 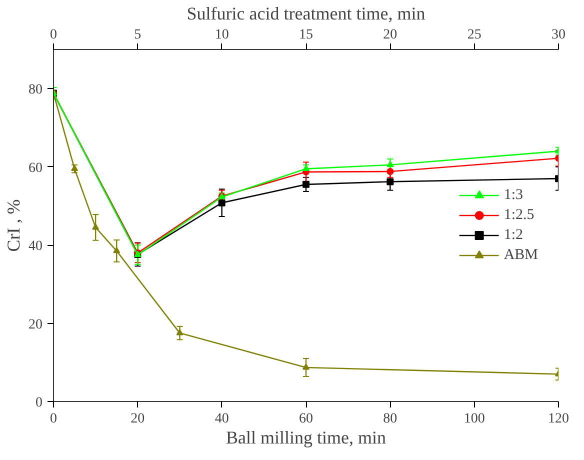 What do you see at coordinates (514, 235) in the screenshot?
I see `legend-label: 1:2` at bounding box center [514, 235].